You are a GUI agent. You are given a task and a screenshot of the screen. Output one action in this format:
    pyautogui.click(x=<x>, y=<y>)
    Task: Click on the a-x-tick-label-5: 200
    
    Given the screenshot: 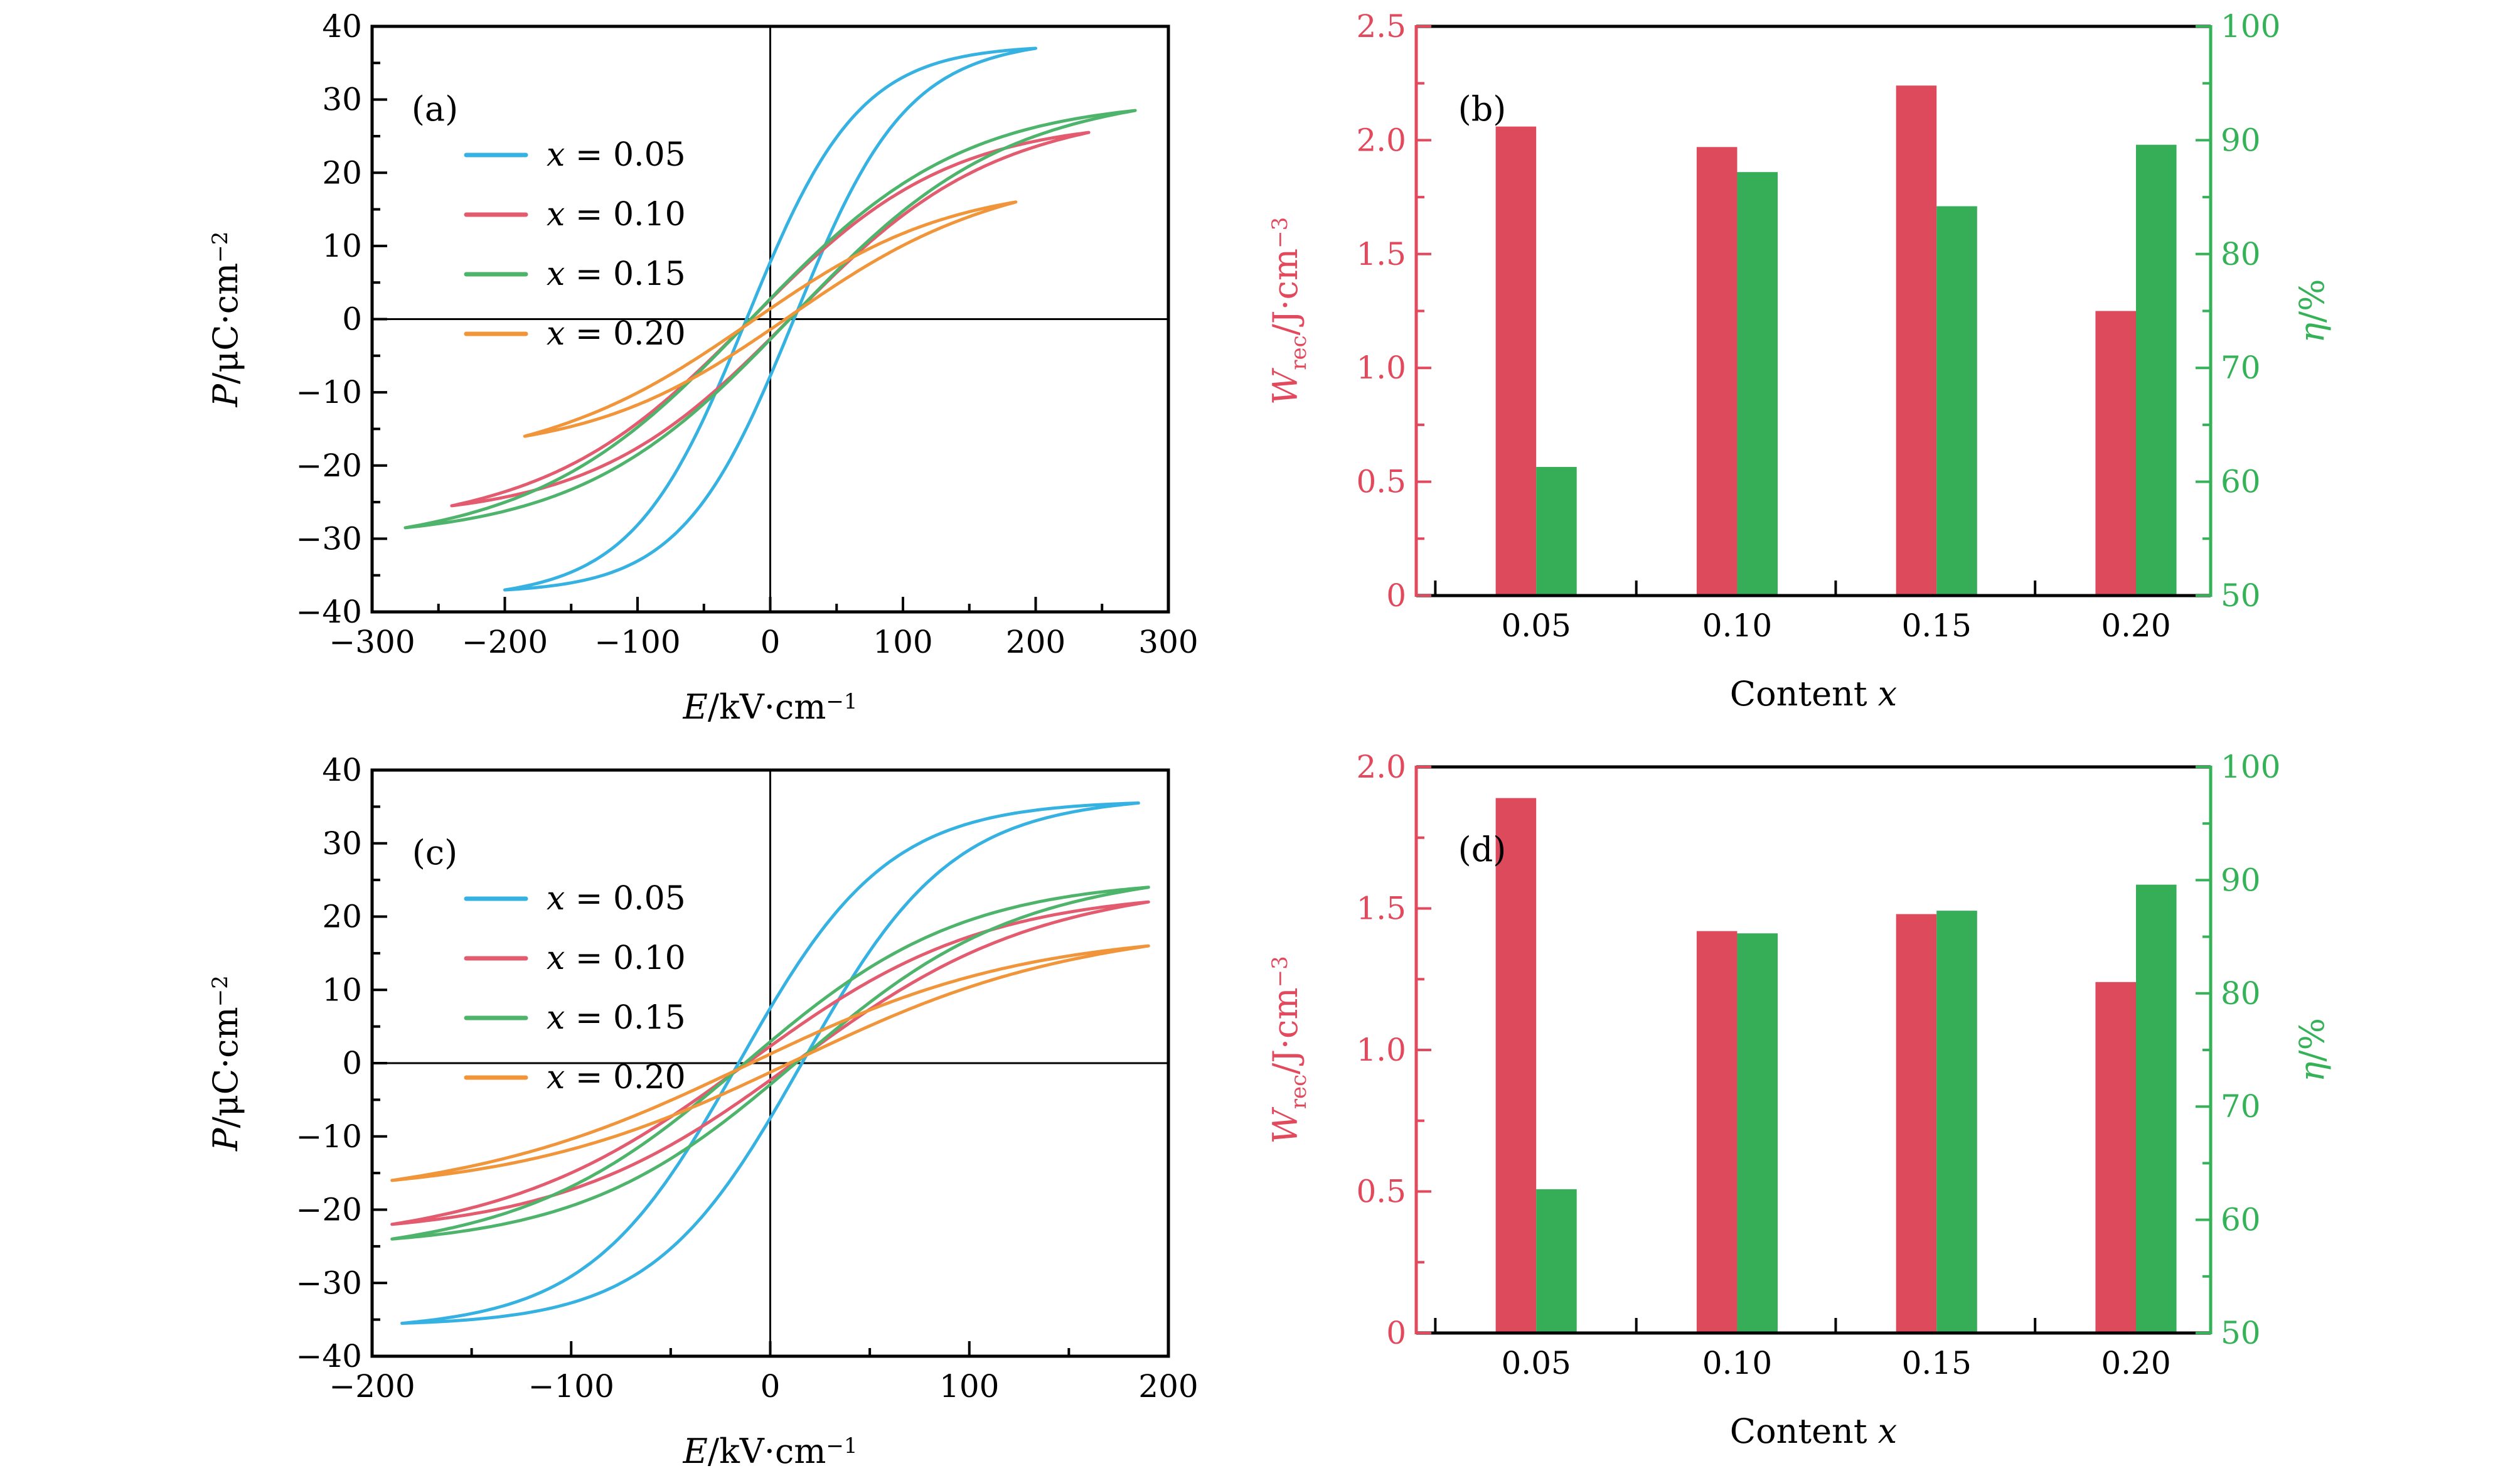 What is the action you would take?
    pyautogui.click(x=1035, y=642)
    